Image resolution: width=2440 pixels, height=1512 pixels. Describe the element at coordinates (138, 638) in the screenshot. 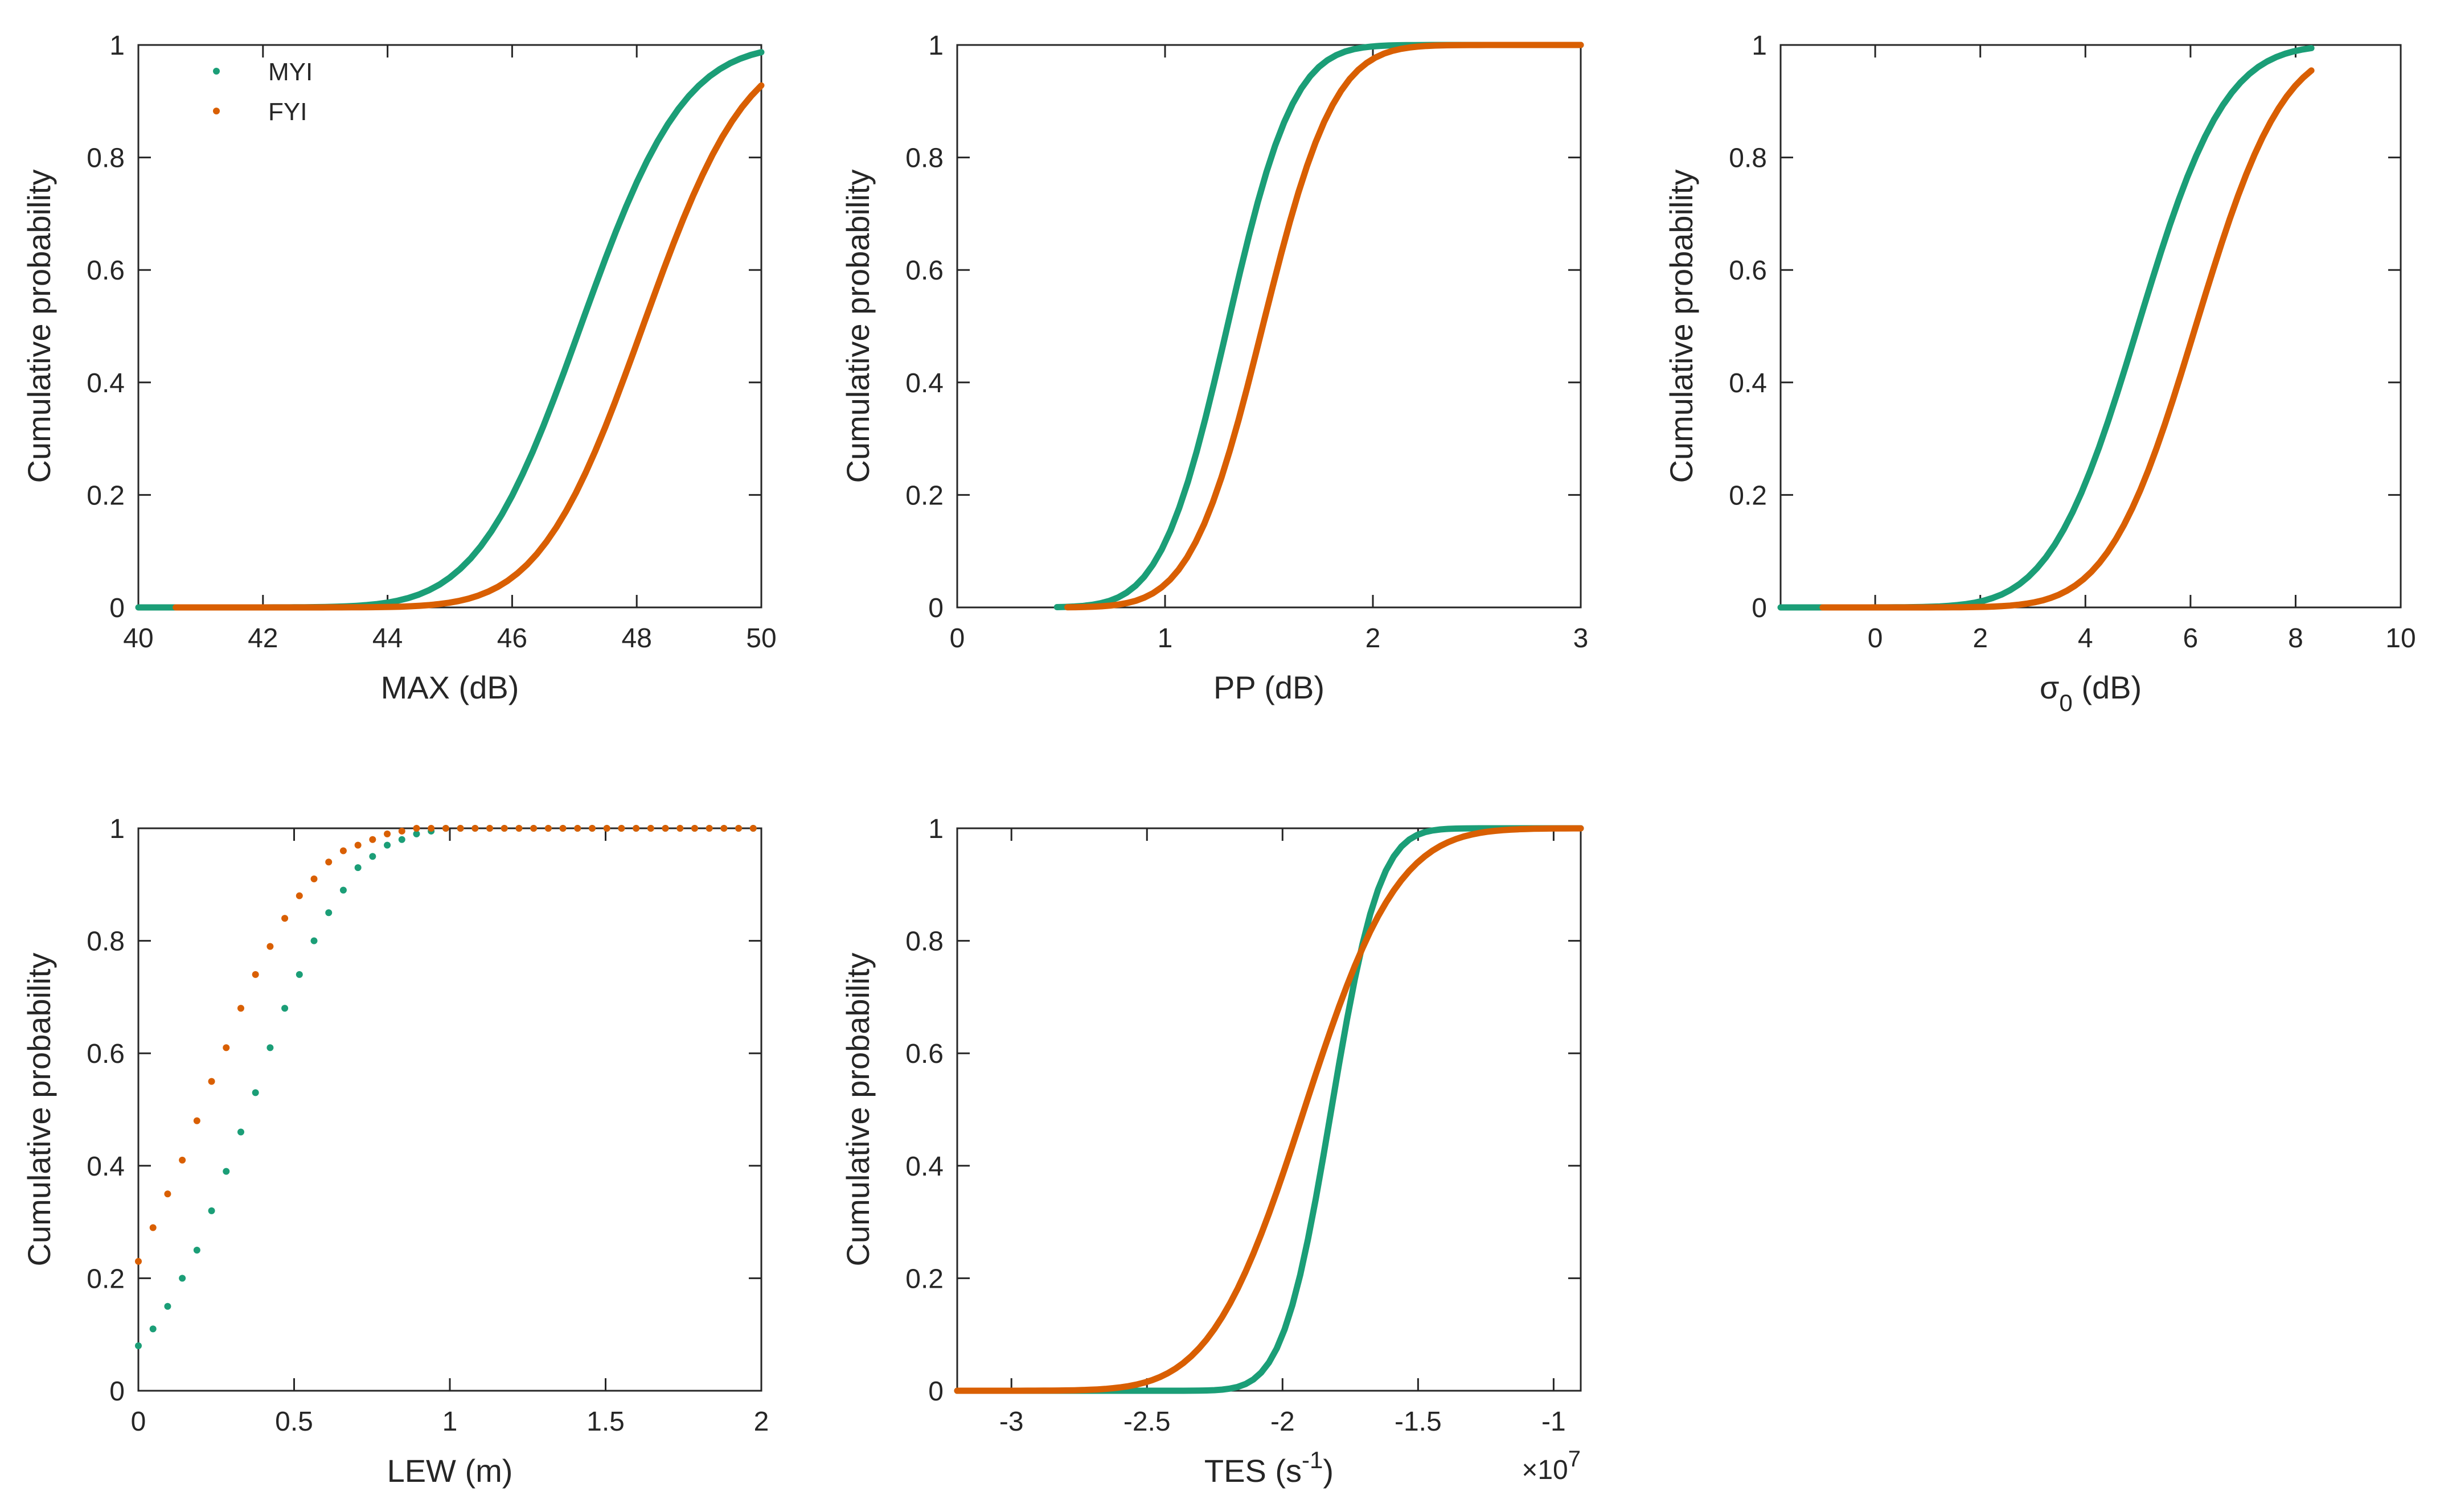

I see `x-tick-label: 40` at that location.